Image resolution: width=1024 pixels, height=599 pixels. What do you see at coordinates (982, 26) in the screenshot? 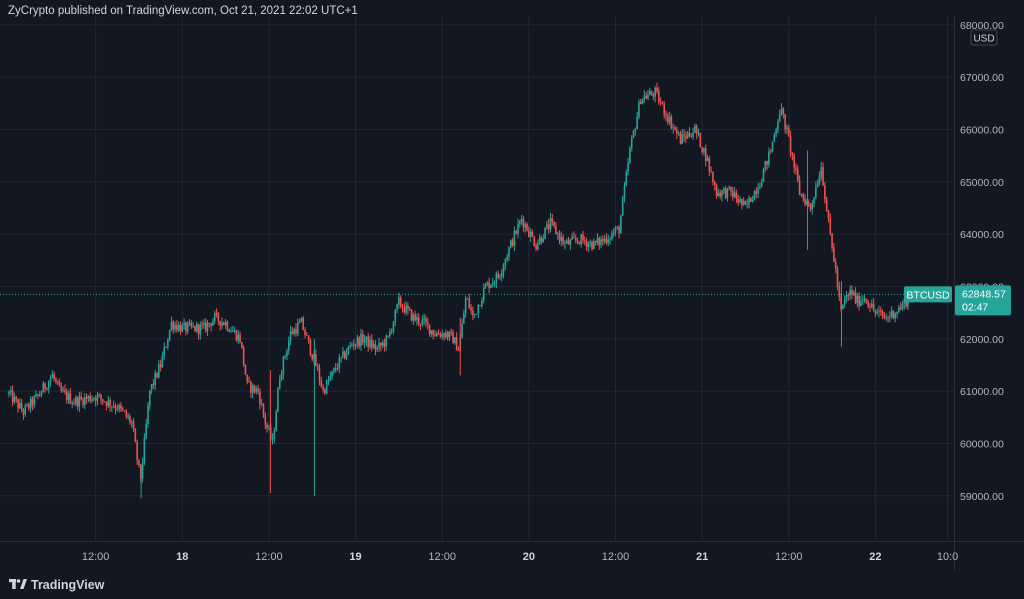
I see `price-tick-label: 68000.00` at bounding box center [982, 26].